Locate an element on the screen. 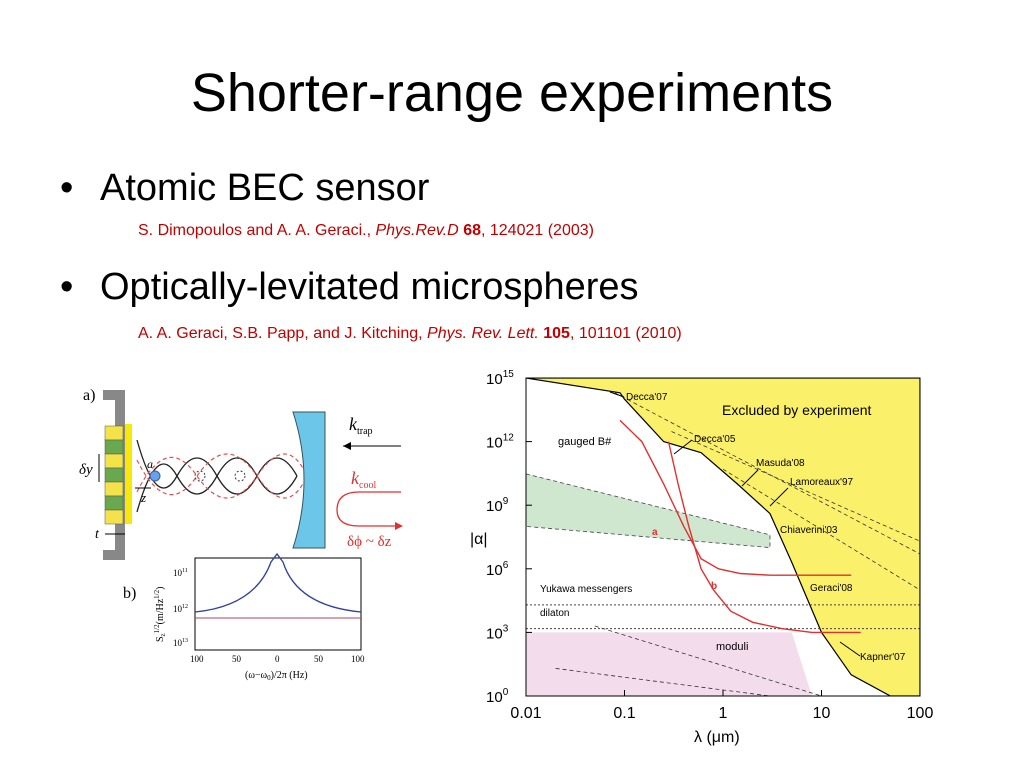 This screenshot has height=768, width=1024. dy-label: δy is located at coordinates (86, 470).